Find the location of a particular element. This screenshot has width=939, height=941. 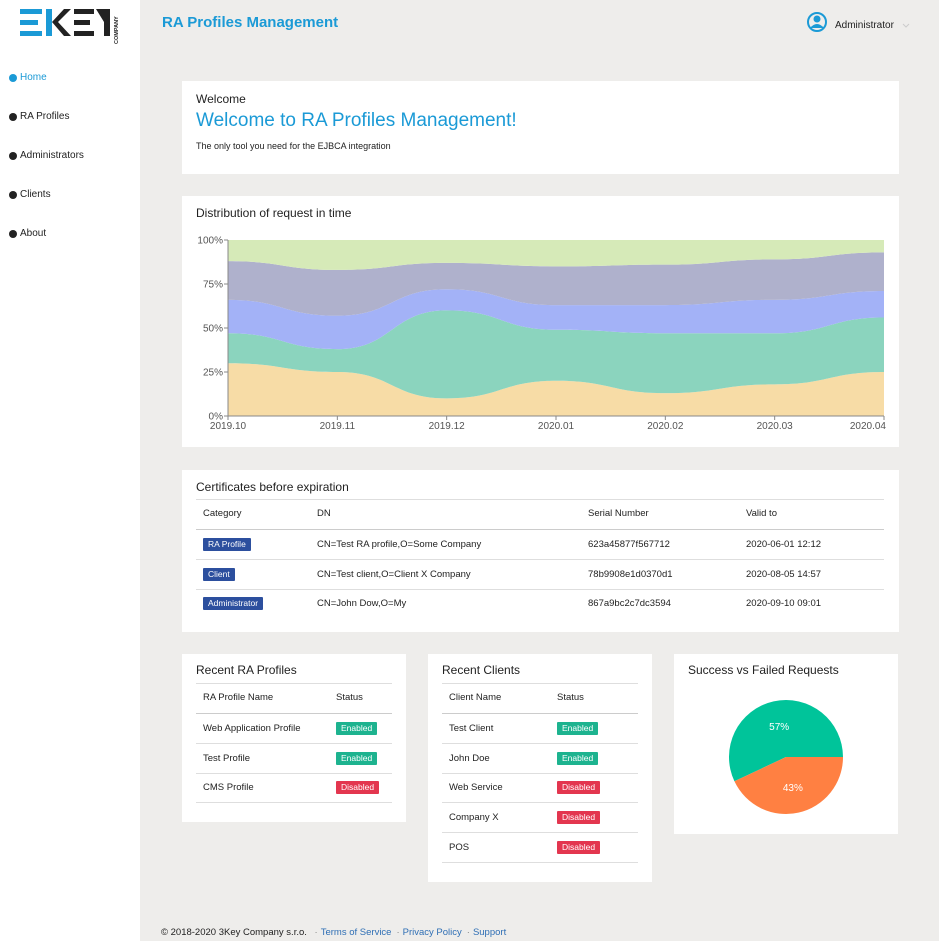

card-title: Certificates before expiration is located at coordinates (272, 487).